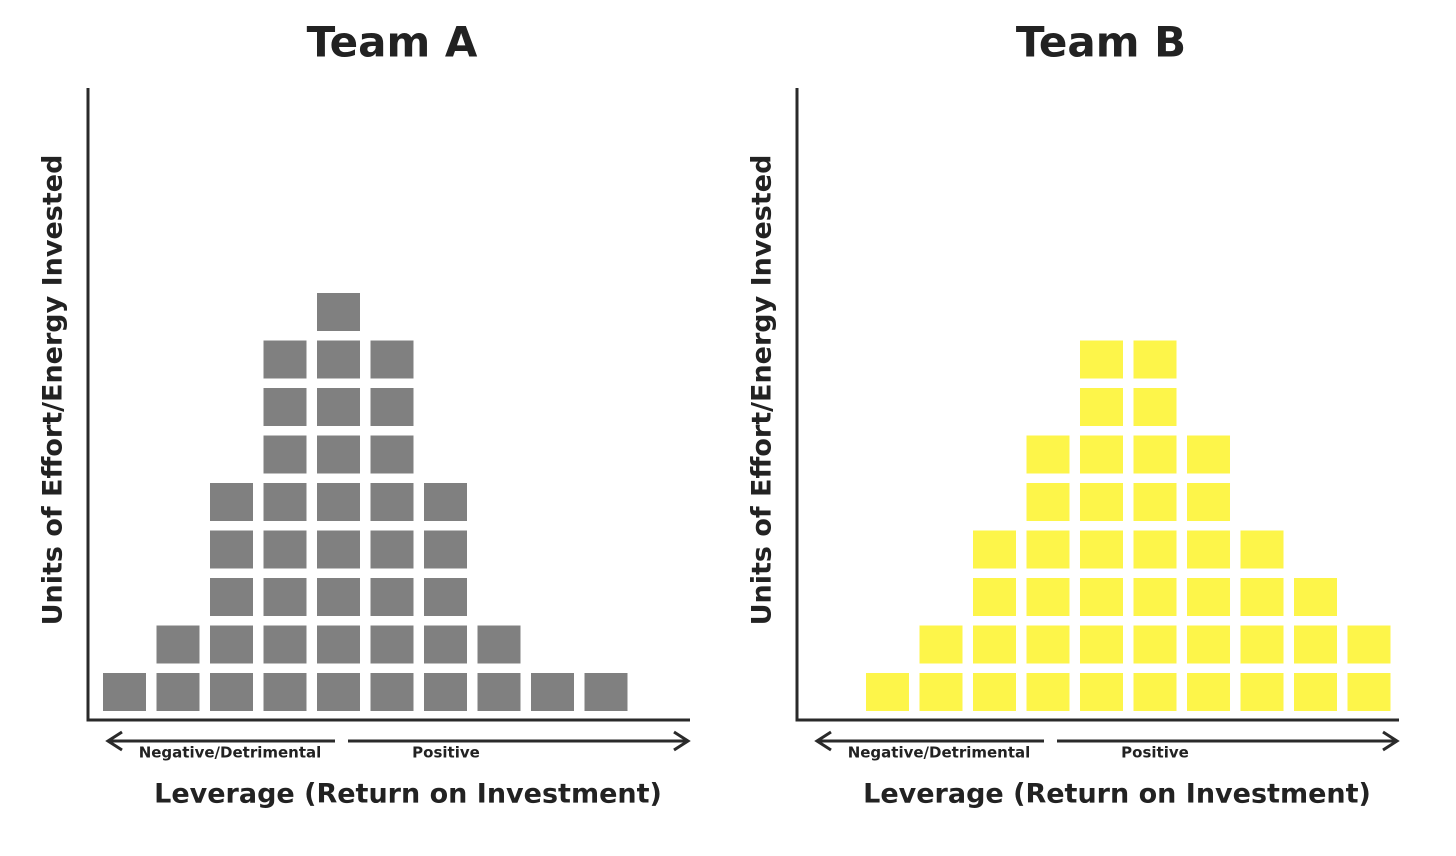 Image resolution: width=1456 pixels, height=856 pixels. What do you see at coordinates (392, 42) in the screenshot?
I see `chart-title: Team A` at bounding box center [392, 42].